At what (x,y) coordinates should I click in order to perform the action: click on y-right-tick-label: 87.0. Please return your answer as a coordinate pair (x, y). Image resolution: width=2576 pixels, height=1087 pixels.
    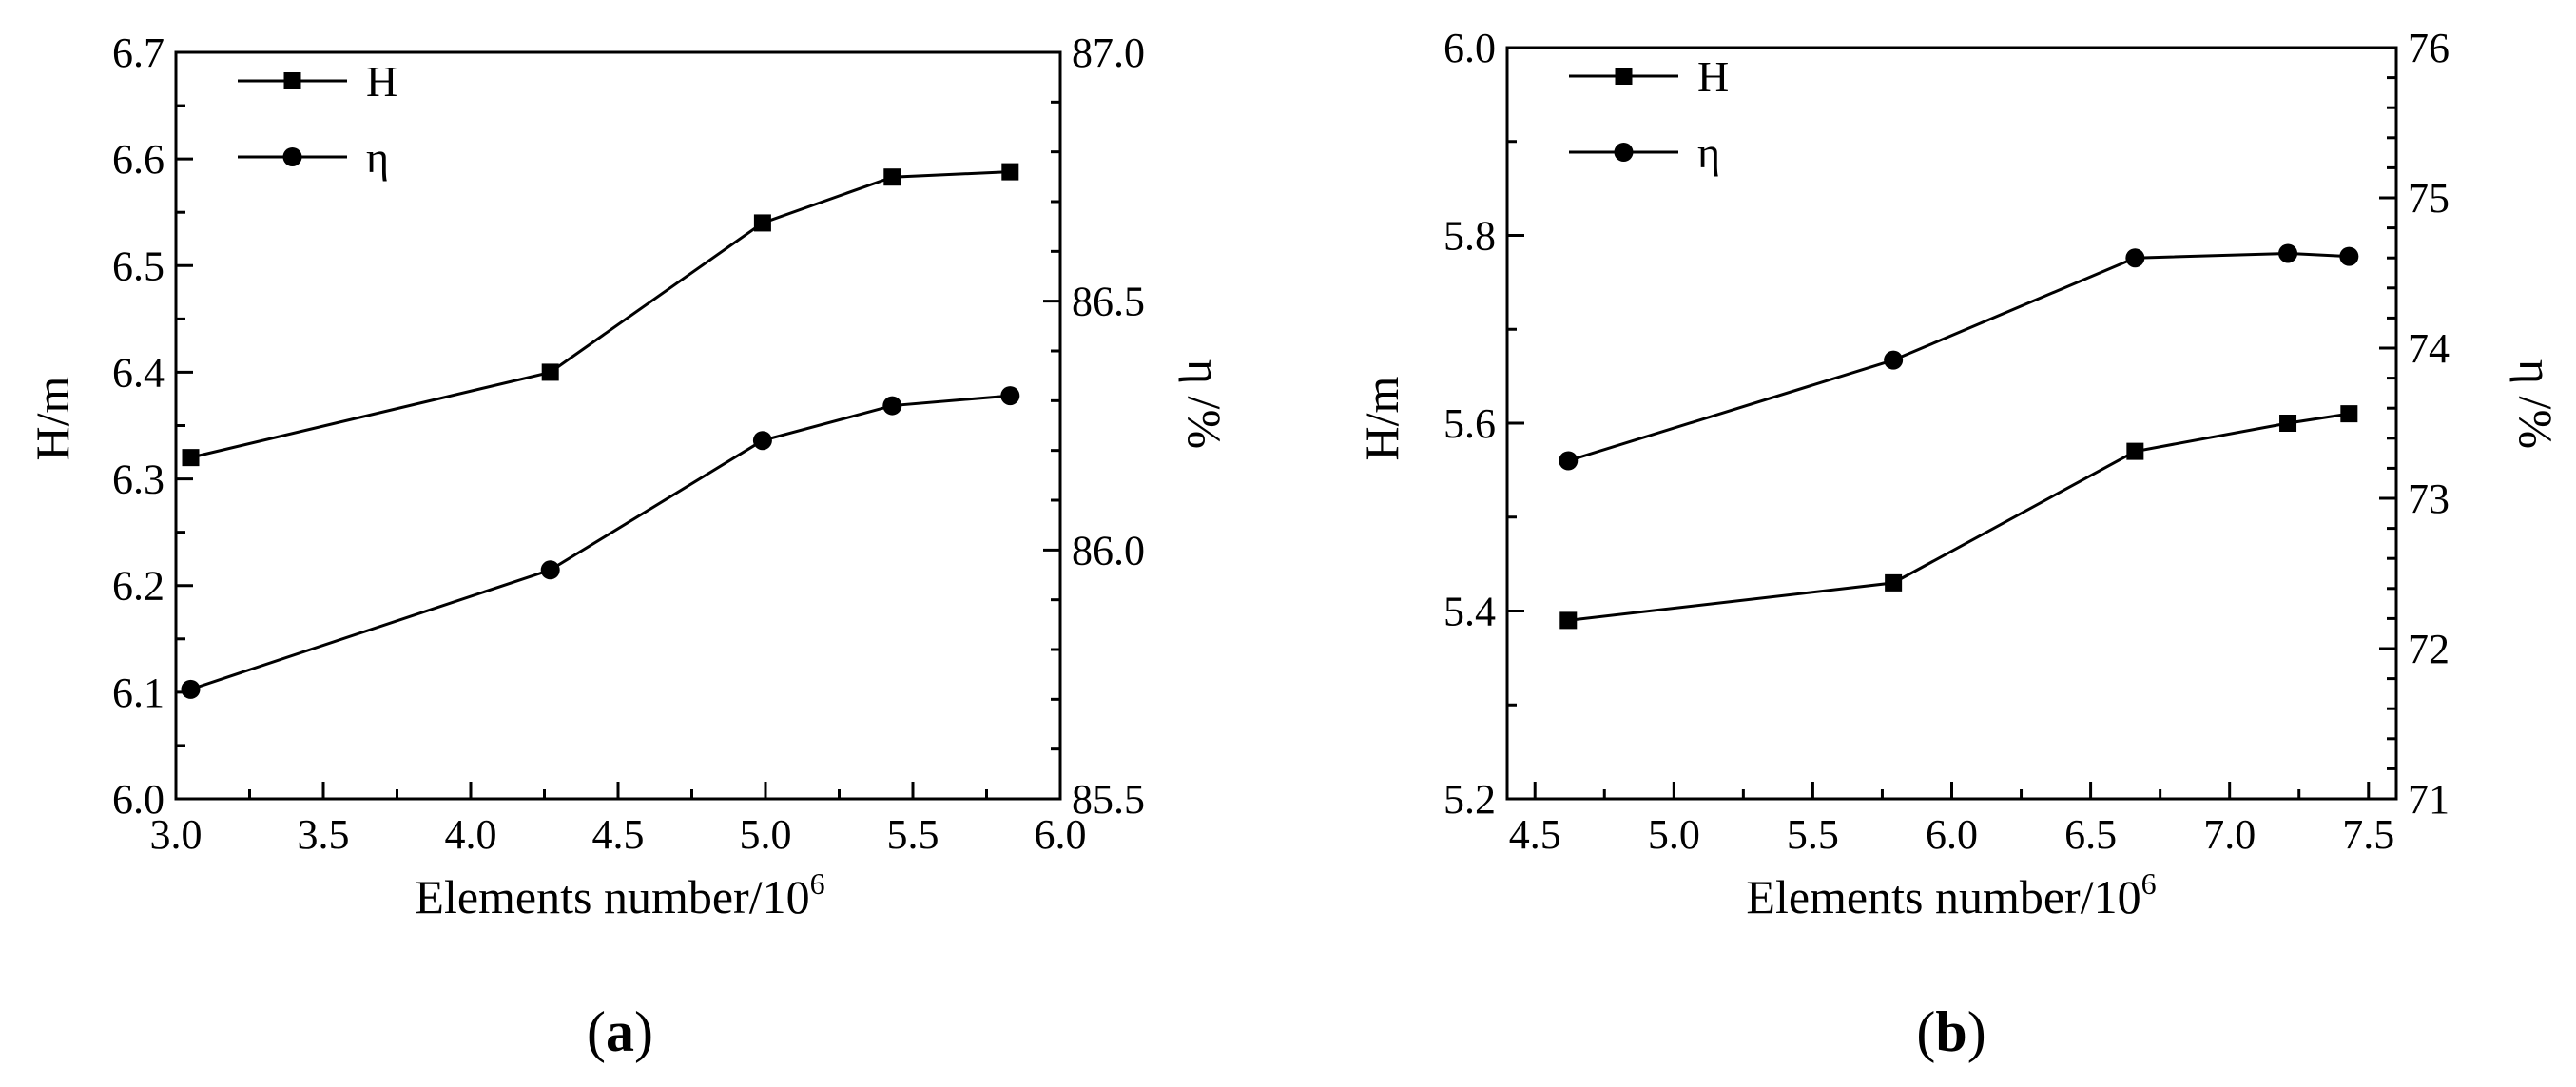
    Looking at the image, I should click on (1108, 53).